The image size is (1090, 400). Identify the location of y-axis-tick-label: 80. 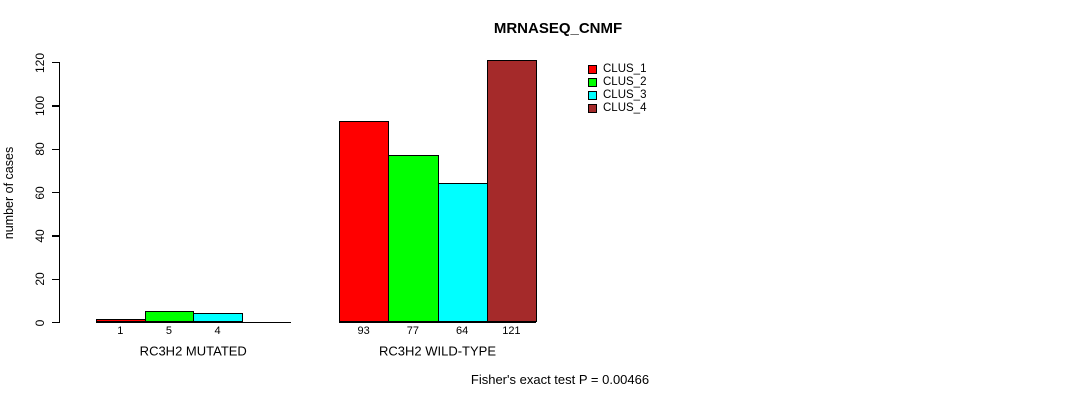
(40, 149).